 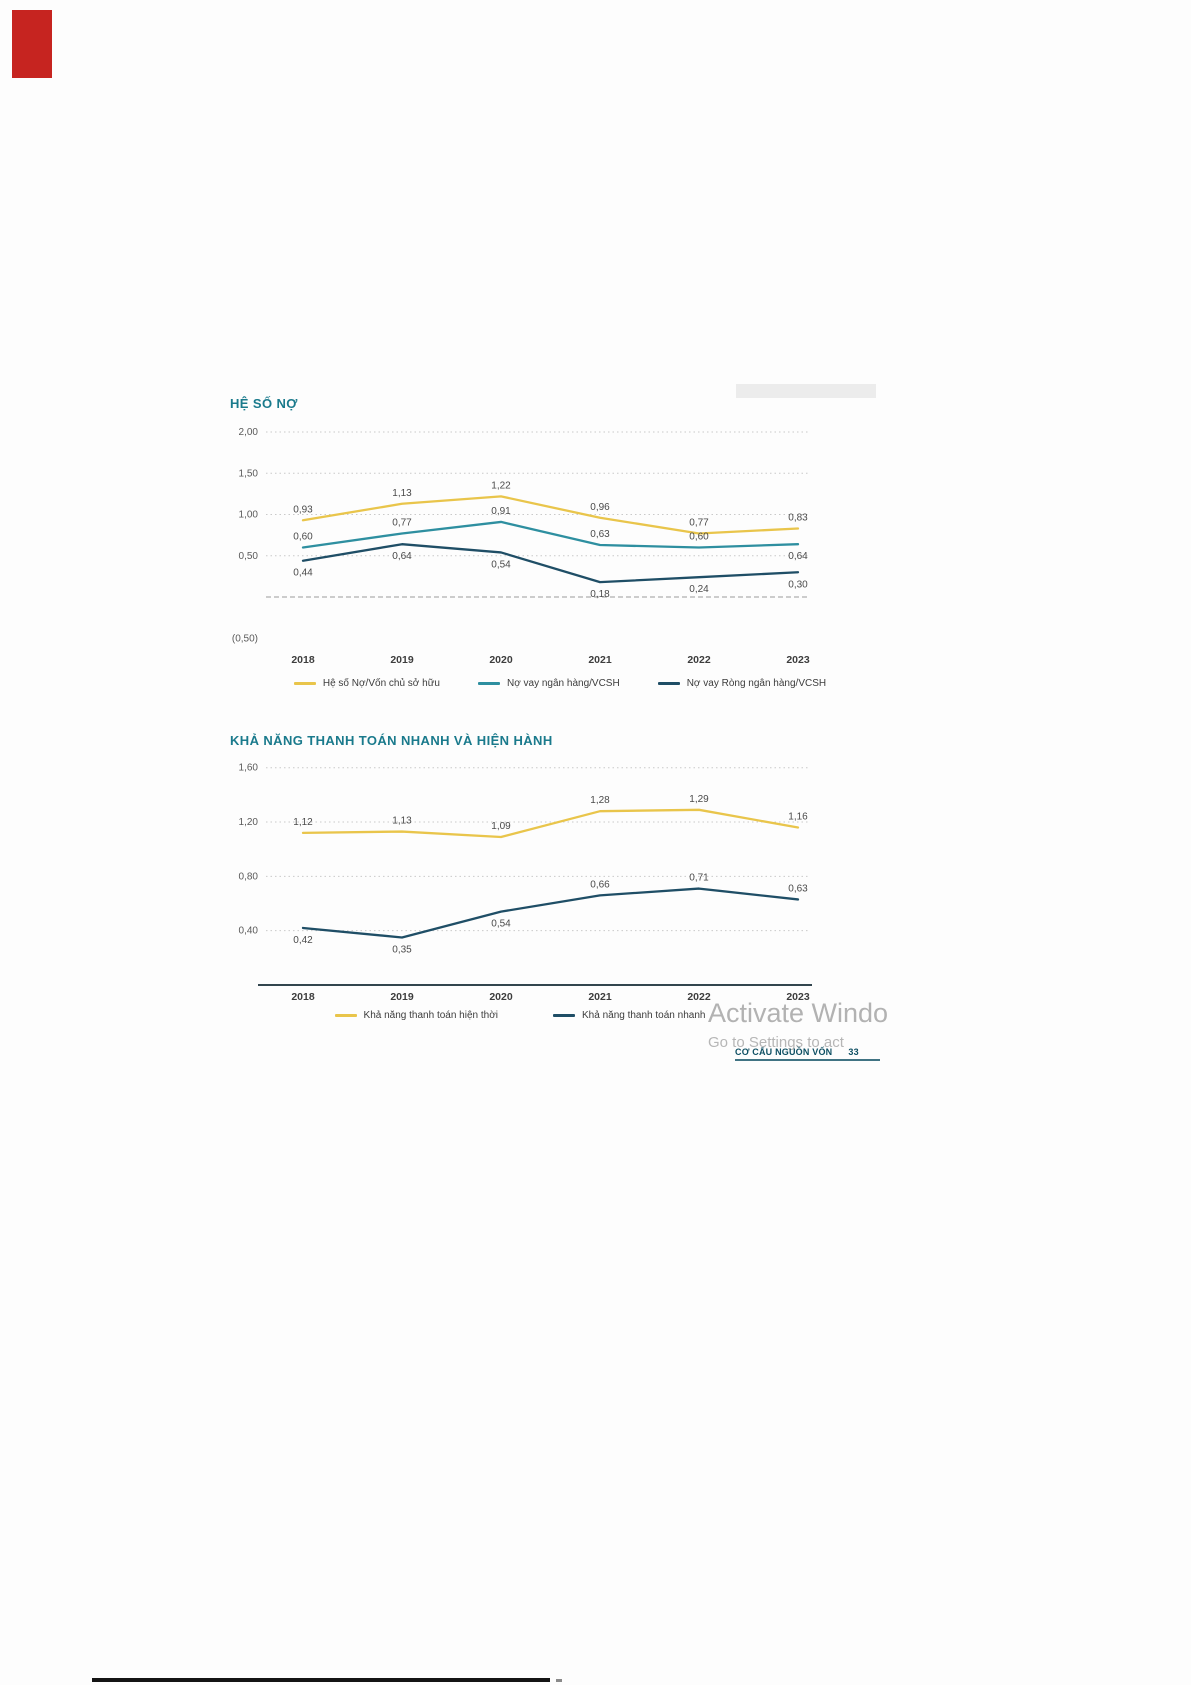 I want to click on data-label: 0,18, so click(x=600, y=594).